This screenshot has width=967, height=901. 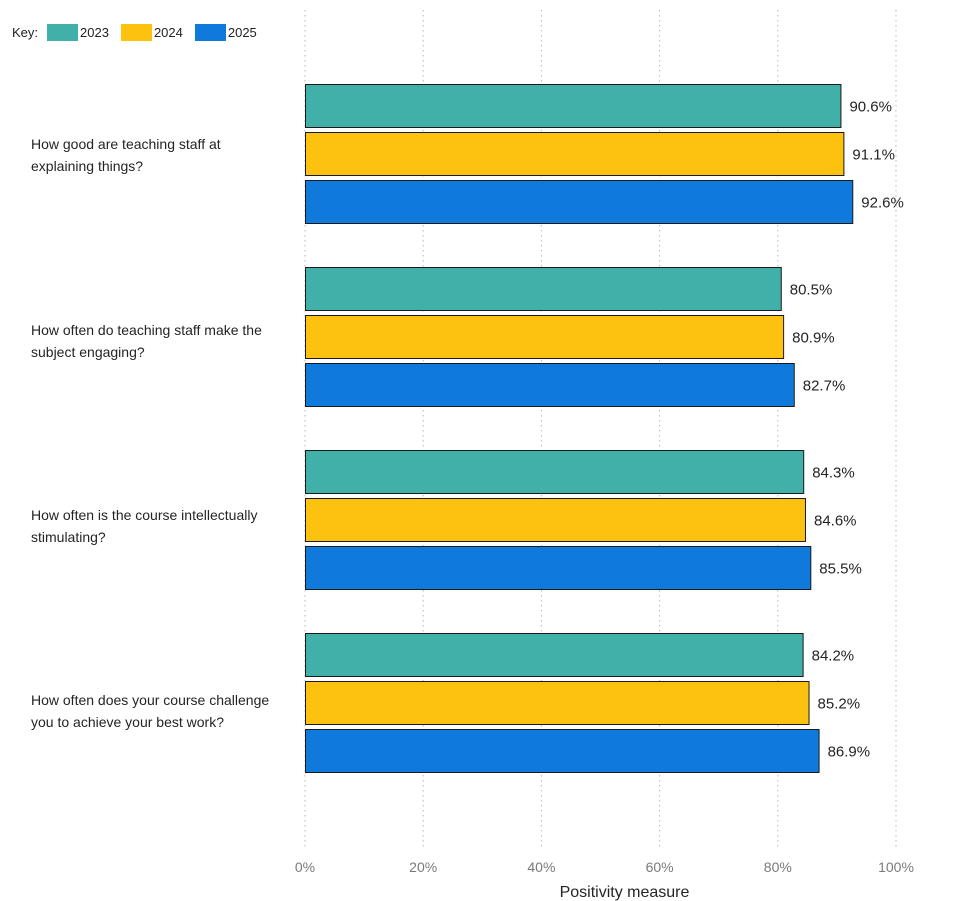 I want to click on category-label-line: explaining things?, so click(x=87, y=166).